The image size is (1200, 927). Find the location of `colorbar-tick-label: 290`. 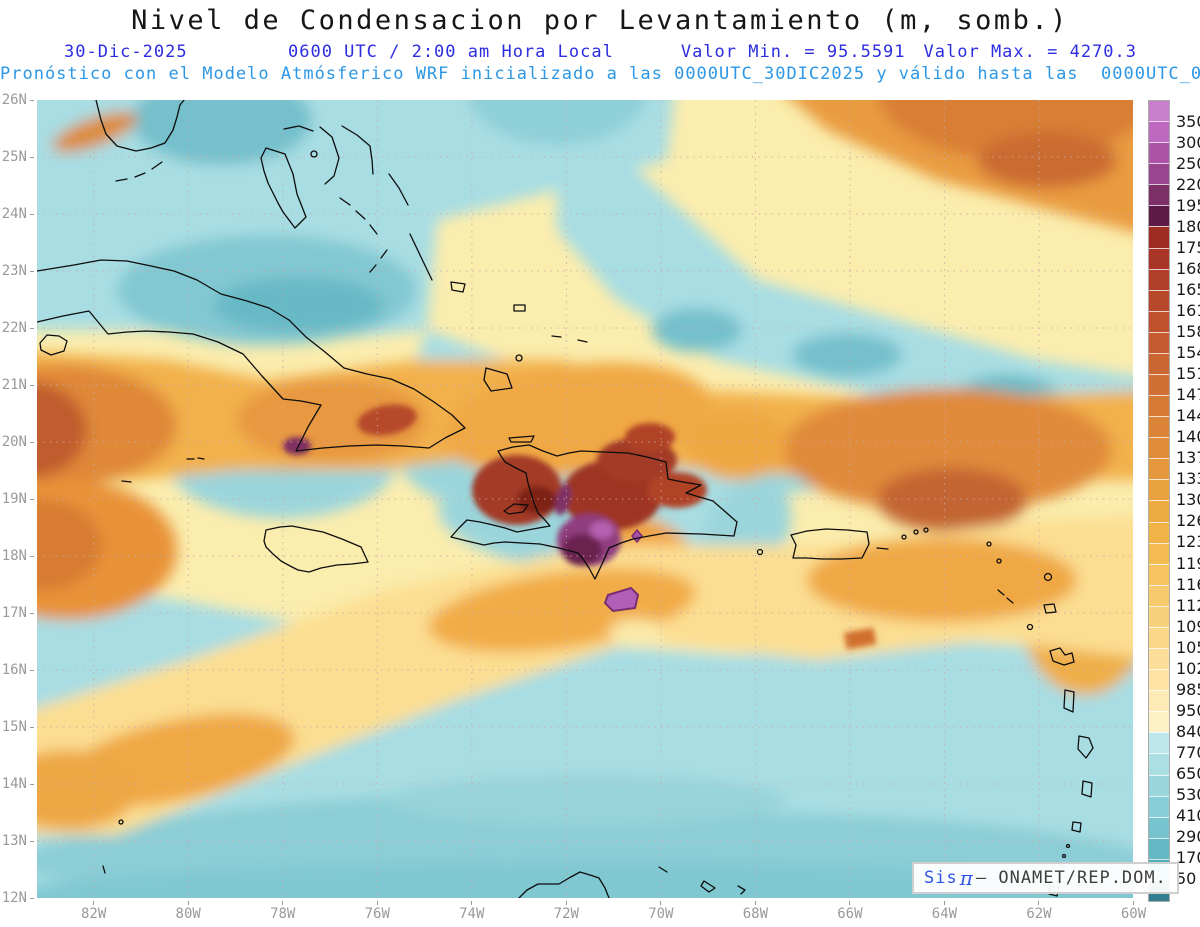

colorbar-tick-label: 290 is located at coordinates (1188, 837).